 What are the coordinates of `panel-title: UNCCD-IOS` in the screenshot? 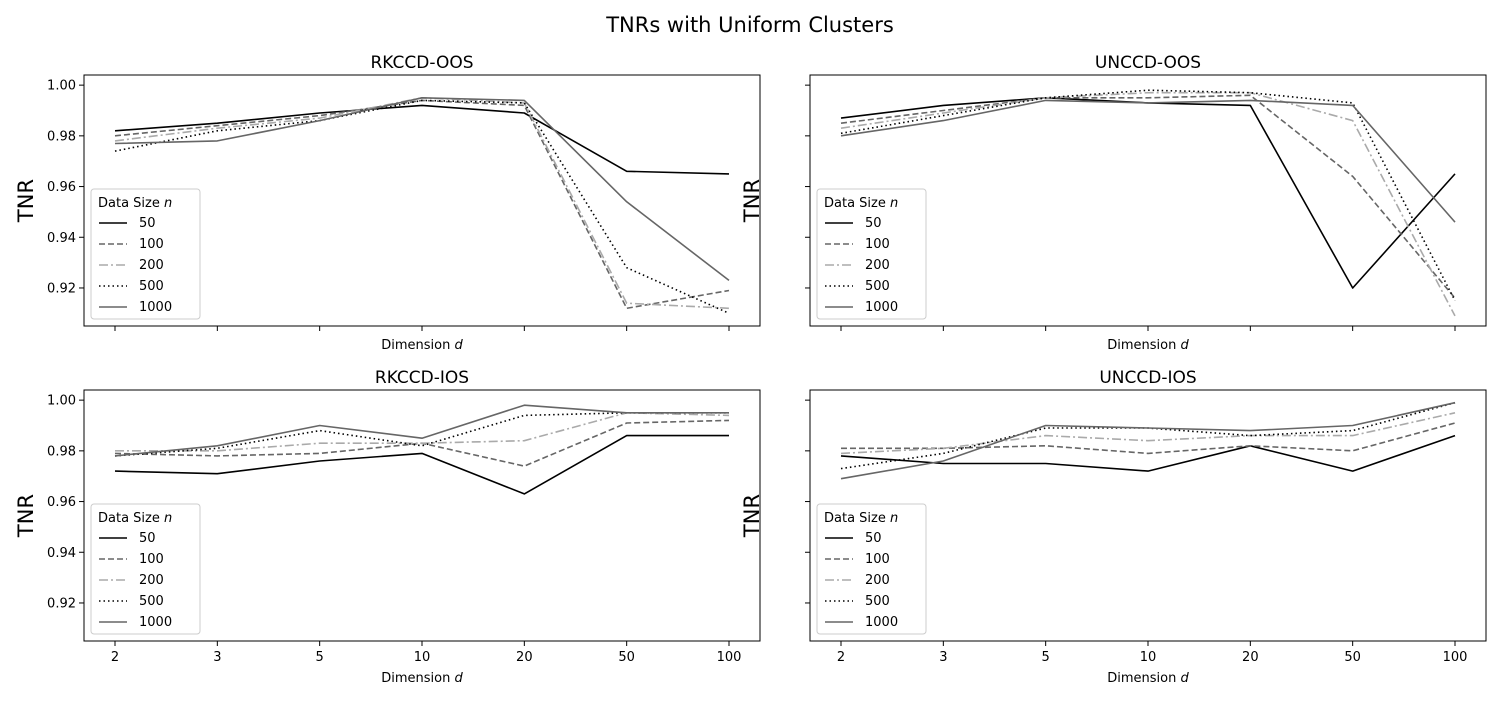 It's located at (1147, 378).